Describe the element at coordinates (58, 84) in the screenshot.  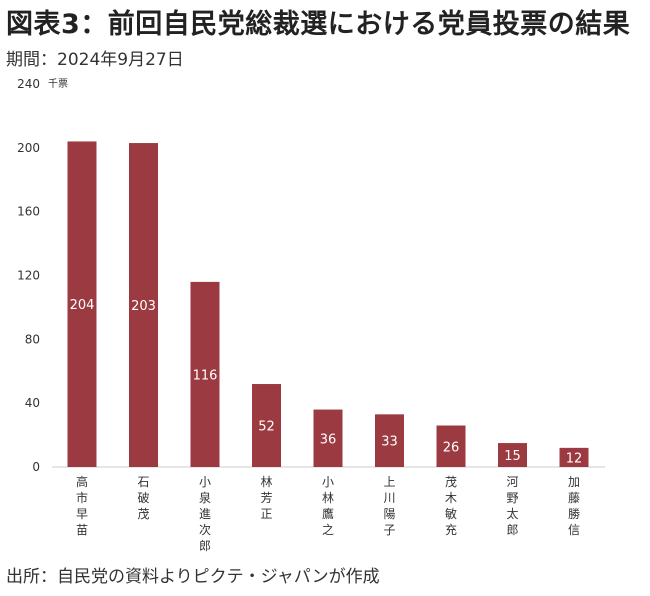
I see `y-axis-unit: 千票` at that location.